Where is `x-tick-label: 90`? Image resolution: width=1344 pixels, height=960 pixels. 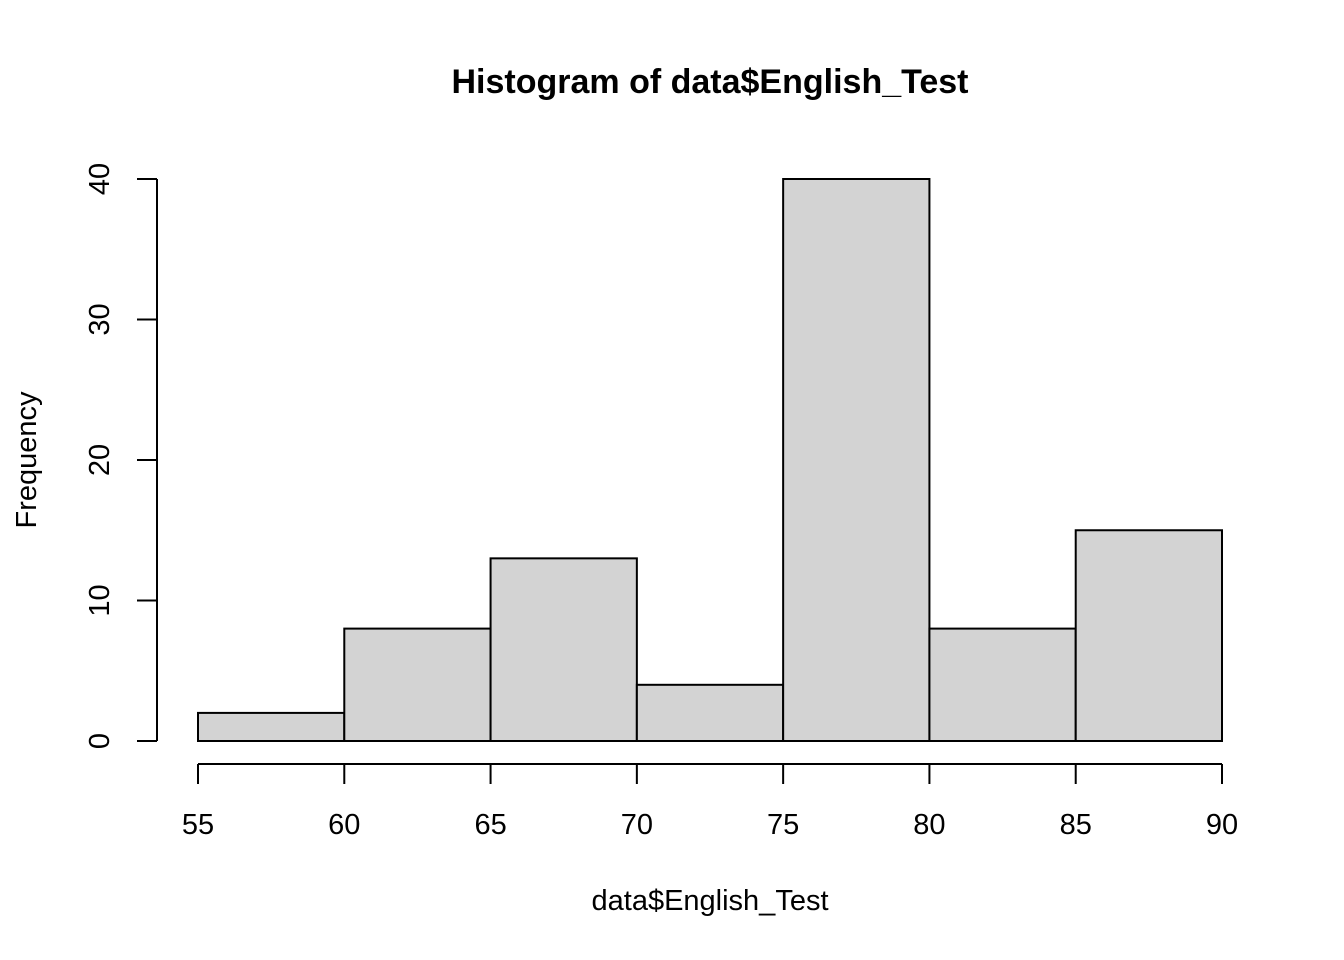 x-tick-label: 90 is located at coordinates (1222, 825).